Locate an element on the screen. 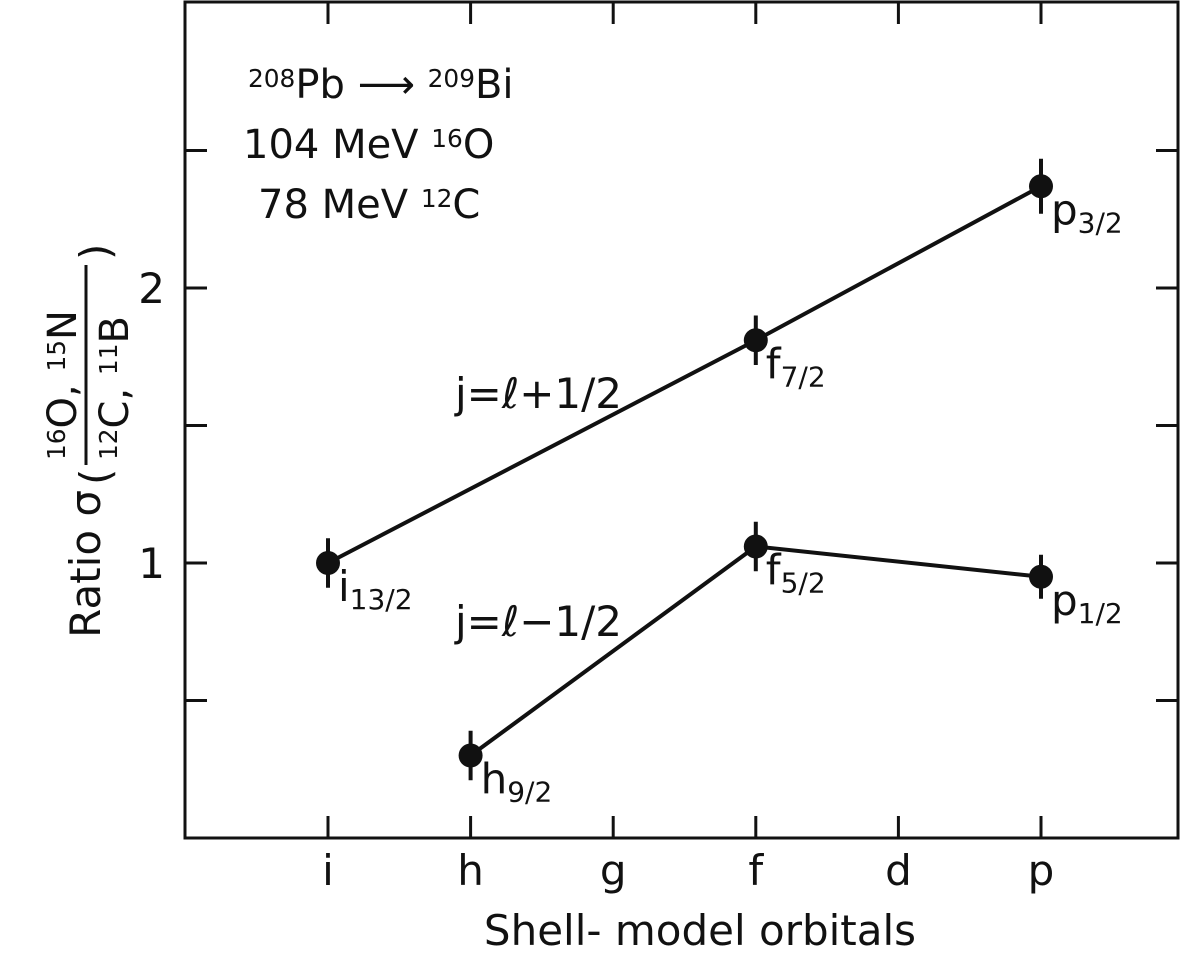 The width and height of the screenshot is (1180, 960). point-label-sub: 3/2 is located at coordinates (1100, 223).